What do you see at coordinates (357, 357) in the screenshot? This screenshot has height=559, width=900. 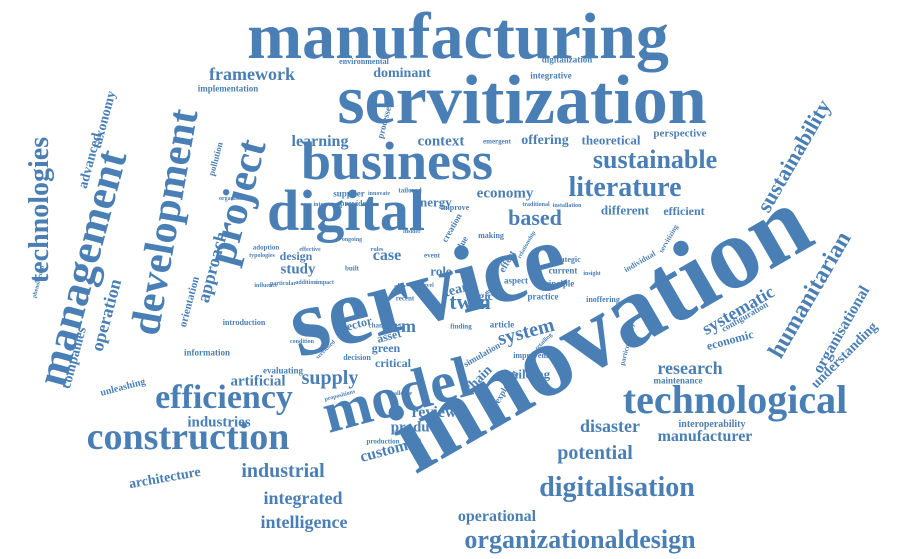 I see `word-decision: decision` at bounding box center [357, 357].